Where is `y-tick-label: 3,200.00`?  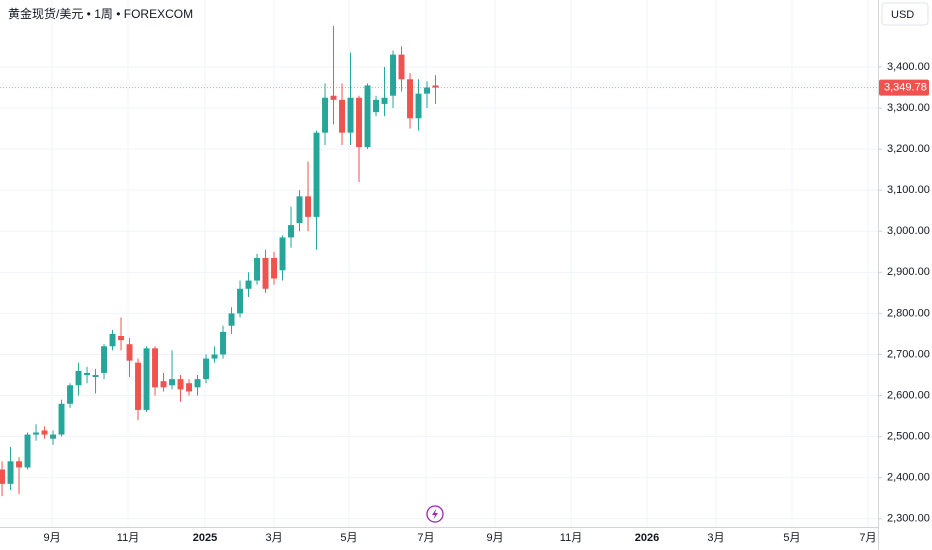 y-tick-label: 3,200.00 is located at coordinates (908, 149).